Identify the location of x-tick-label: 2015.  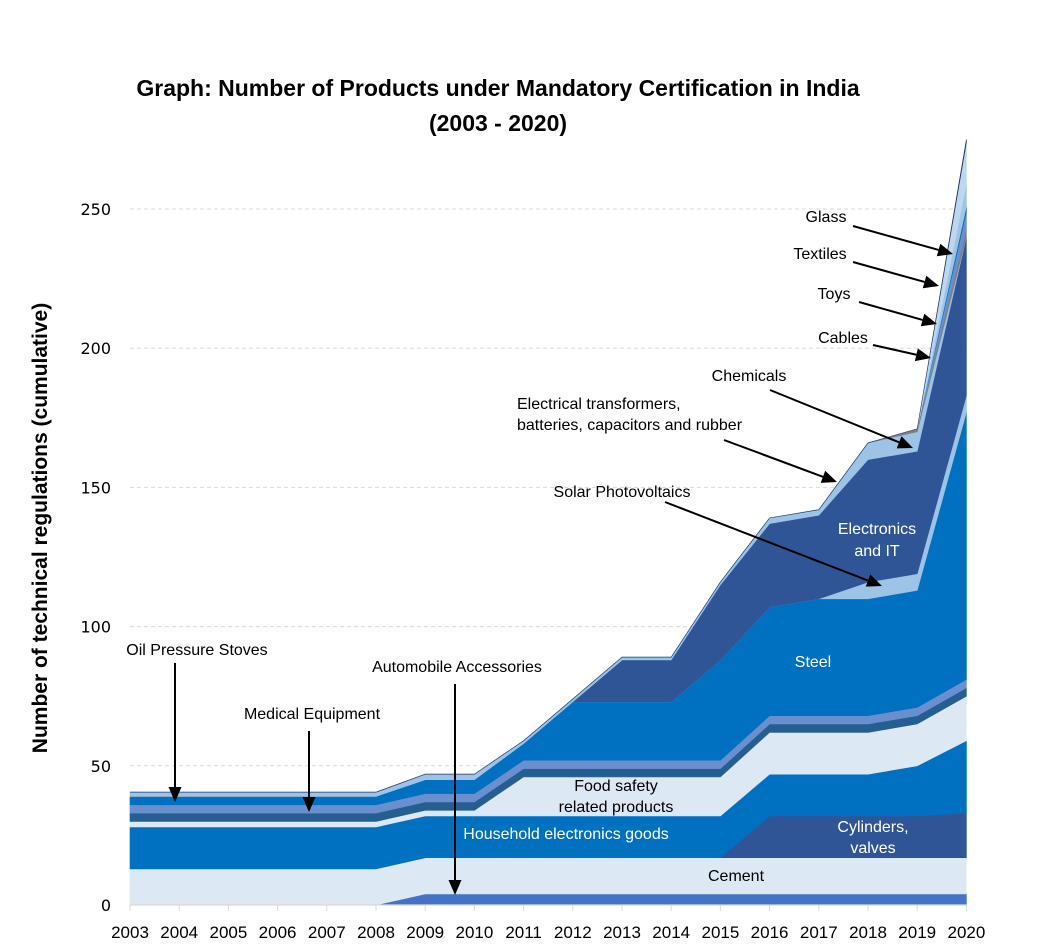
(720, 932).